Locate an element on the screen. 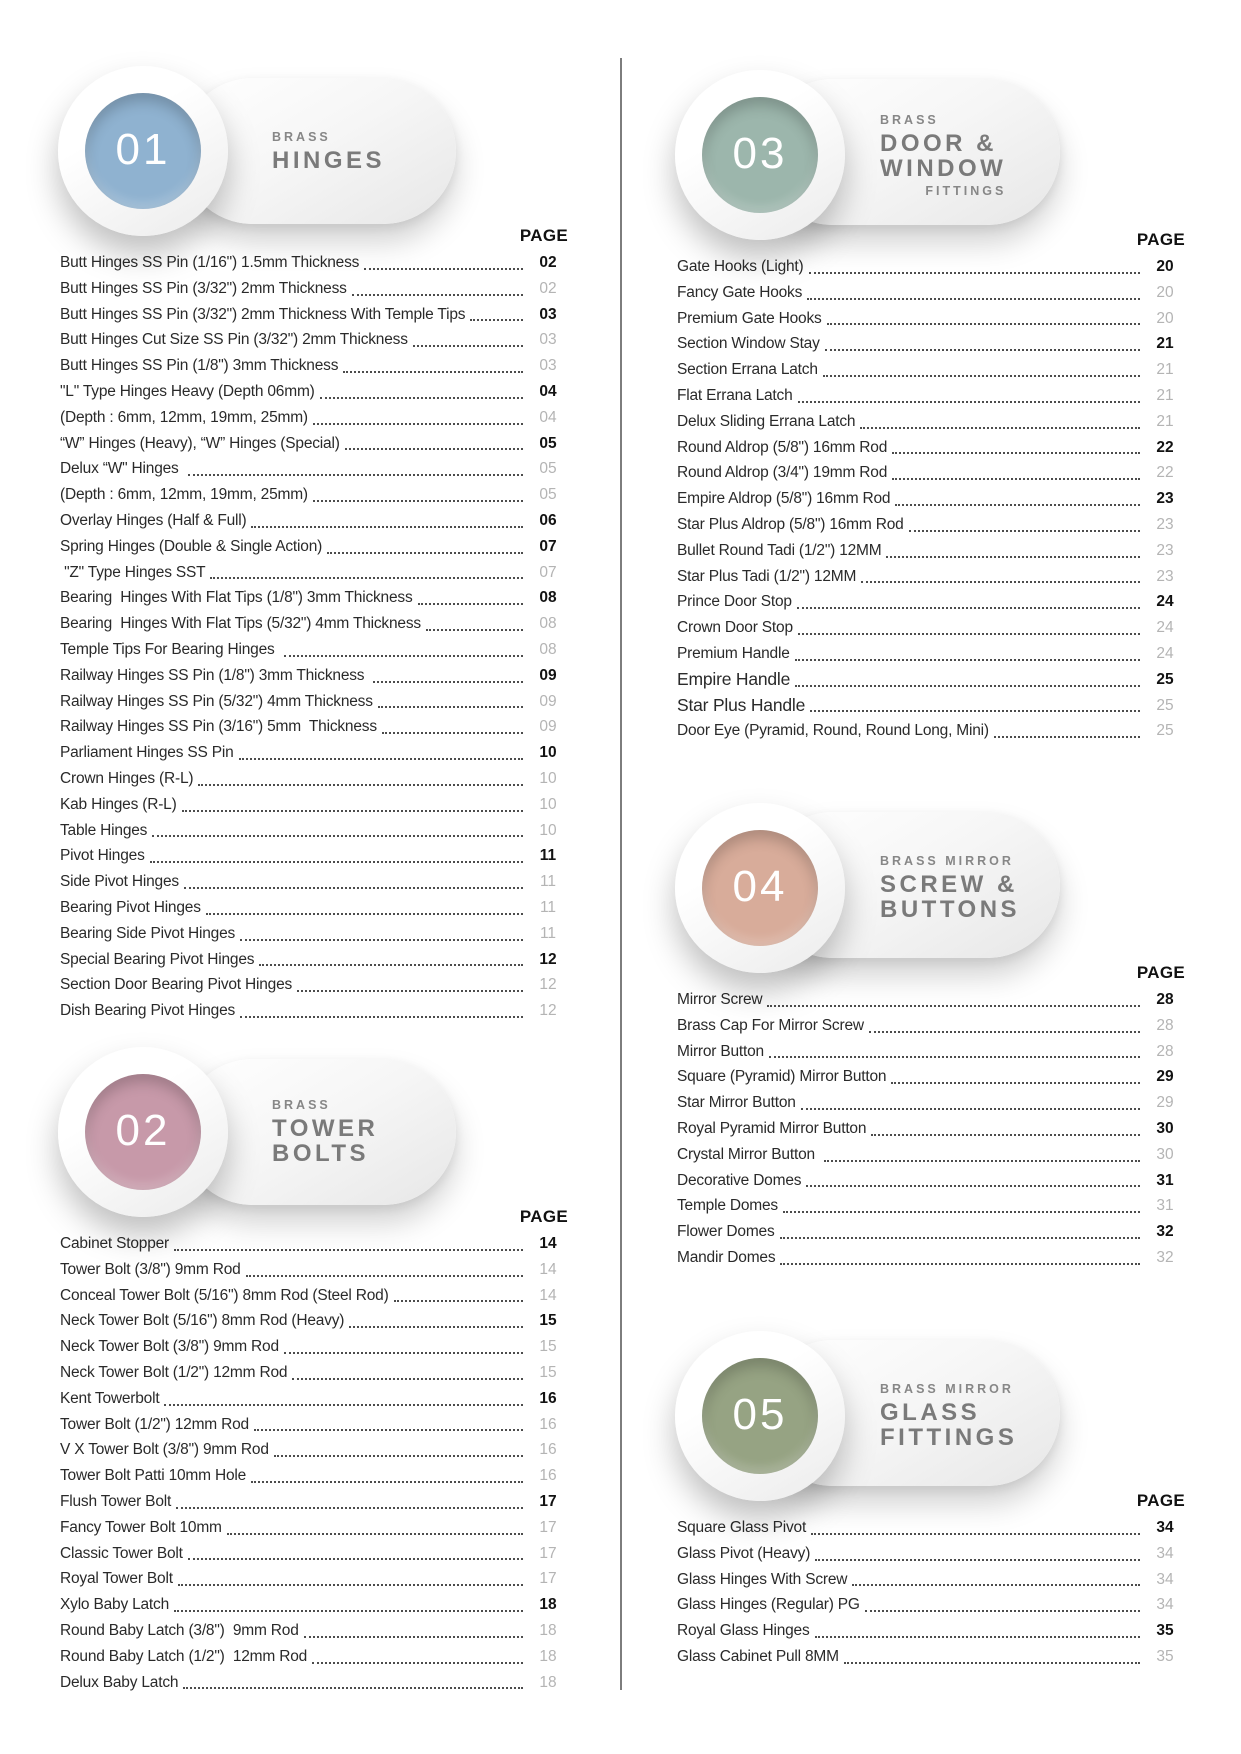 Image resolution: width=1241 pixels, height=1754 pixels. toc-item-label: Neck Tower Bolt (5/16") 8mm Rod (Heavy) is located at coordinates (202, 1321).